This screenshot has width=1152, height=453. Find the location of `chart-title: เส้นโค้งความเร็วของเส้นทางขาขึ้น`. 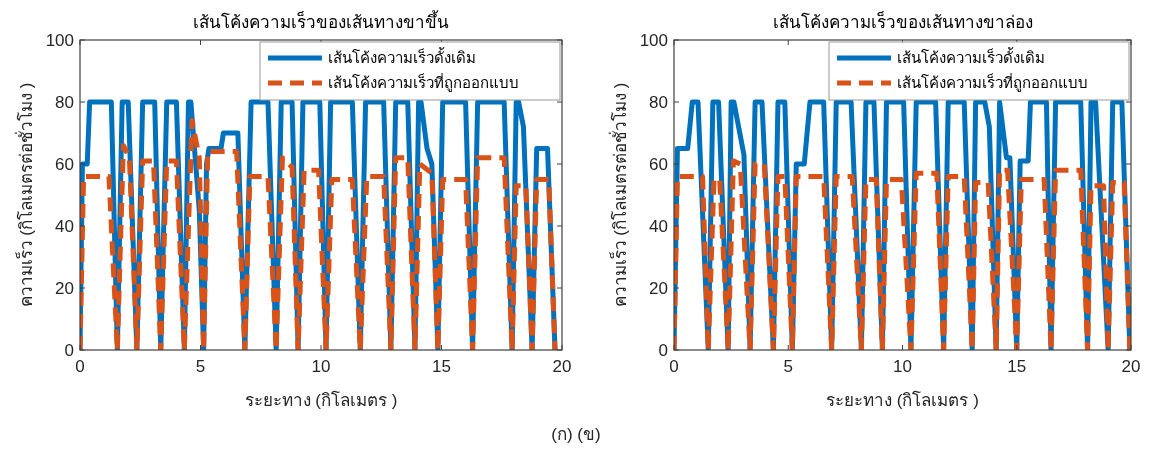

chart-title: เส้นโค้งความเร็วของเส้นทางขาขึ้น is located at coordinates (321, 21).